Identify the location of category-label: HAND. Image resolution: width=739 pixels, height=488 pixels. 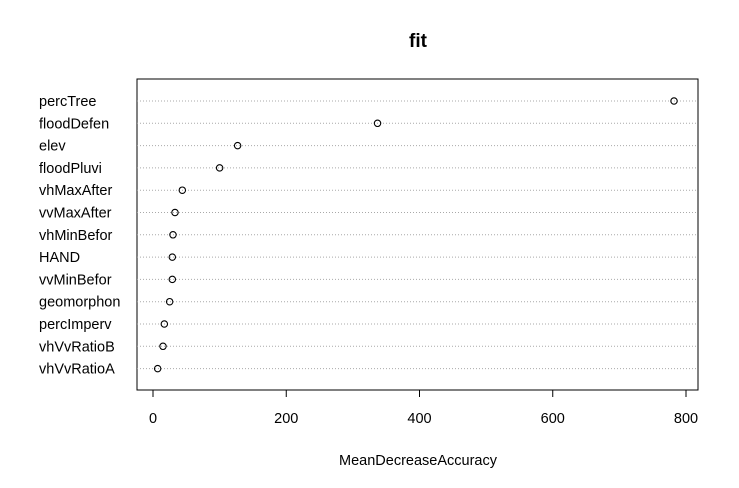
(59, 258).